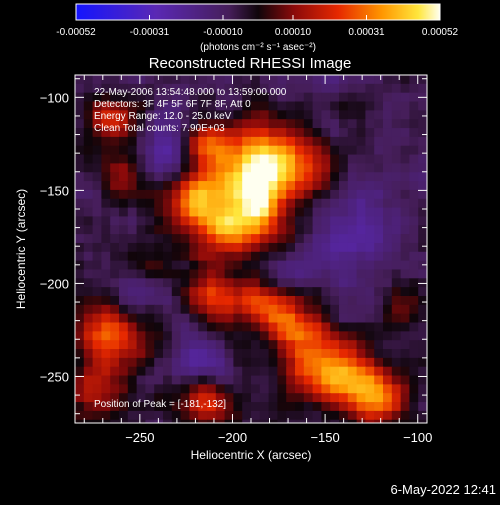 The height and width of the screenshot is (505, 500). What do you see at coordinates (150, 32) in the screenshot?
I see `colorbar-tick-label: -0.00031` at bounding box center [150, 32].